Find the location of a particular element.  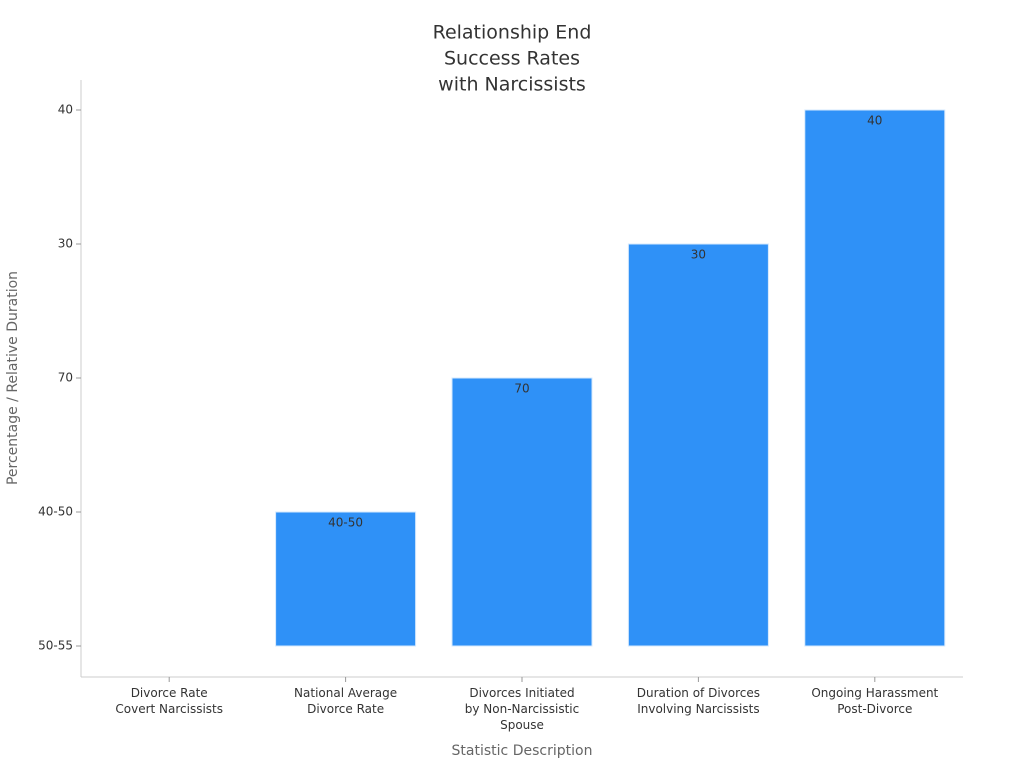

value-label: 70 is located at coordinates (521, 389).